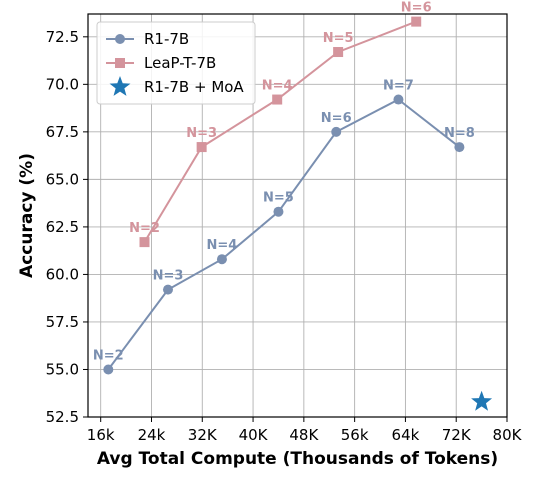  I want to click on y-tick-label: 72.5, so click(62, 37).